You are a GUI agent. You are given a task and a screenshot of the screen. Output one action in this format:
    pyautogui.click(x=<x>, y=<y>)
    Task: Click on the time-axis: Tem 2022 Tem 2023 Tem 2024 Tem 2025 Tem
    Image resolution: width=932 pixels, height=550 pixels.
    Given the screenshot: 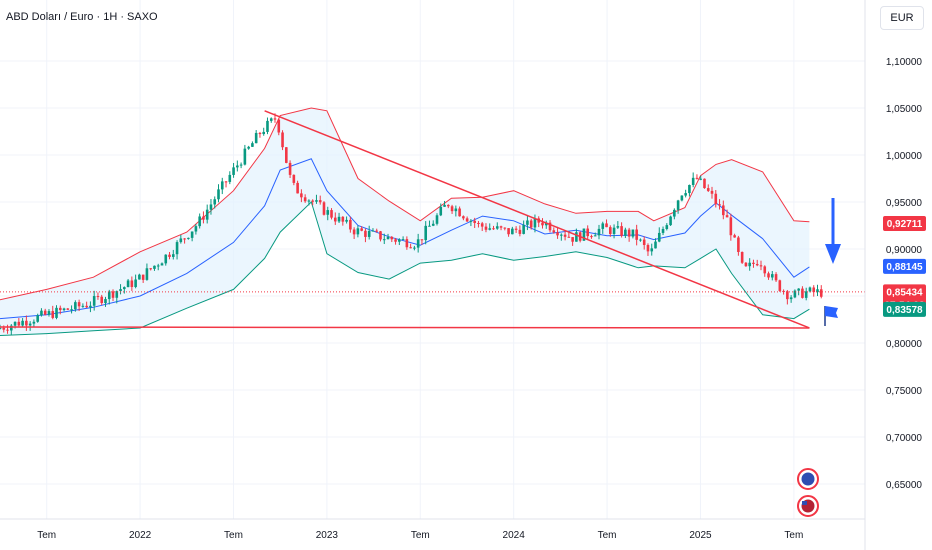 What is the action you would take?
    pyautogui.click(x=420, y=535)
    